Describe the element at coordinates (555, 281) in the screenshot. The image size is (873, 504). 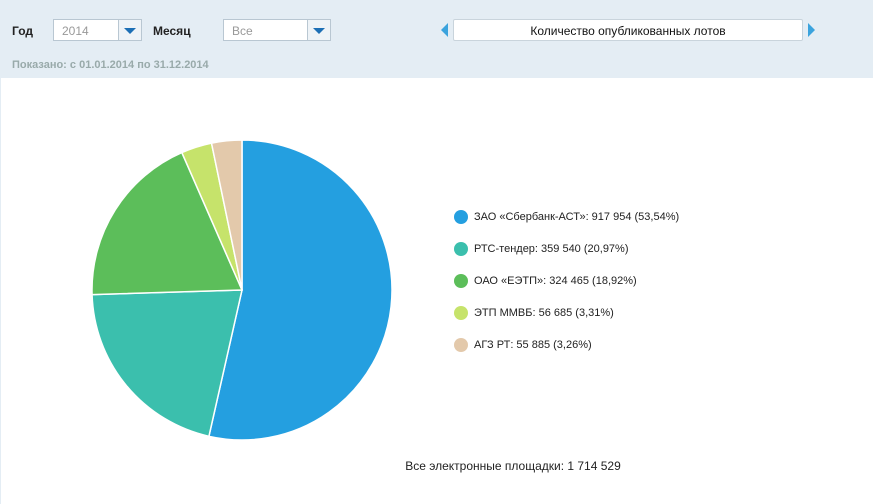
I see `legend-label: ОАО «ЕЭТП»: 324 465 (18,92%)` at that location.